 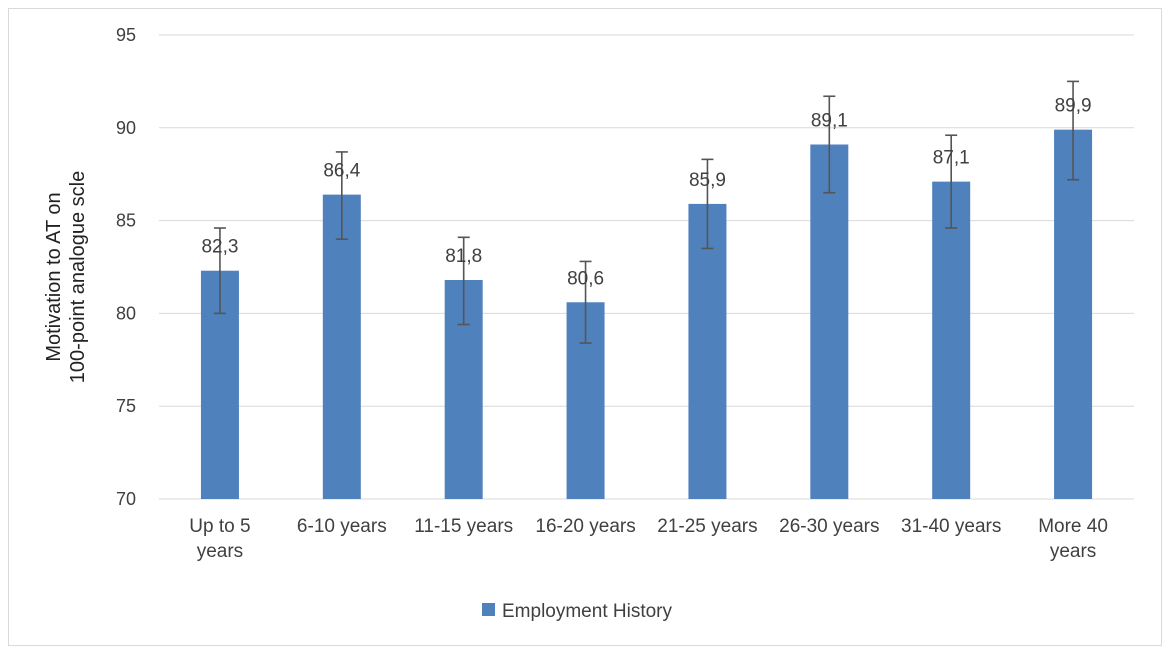 I want to click on legend: Employment History, so click(x=577, y=611).